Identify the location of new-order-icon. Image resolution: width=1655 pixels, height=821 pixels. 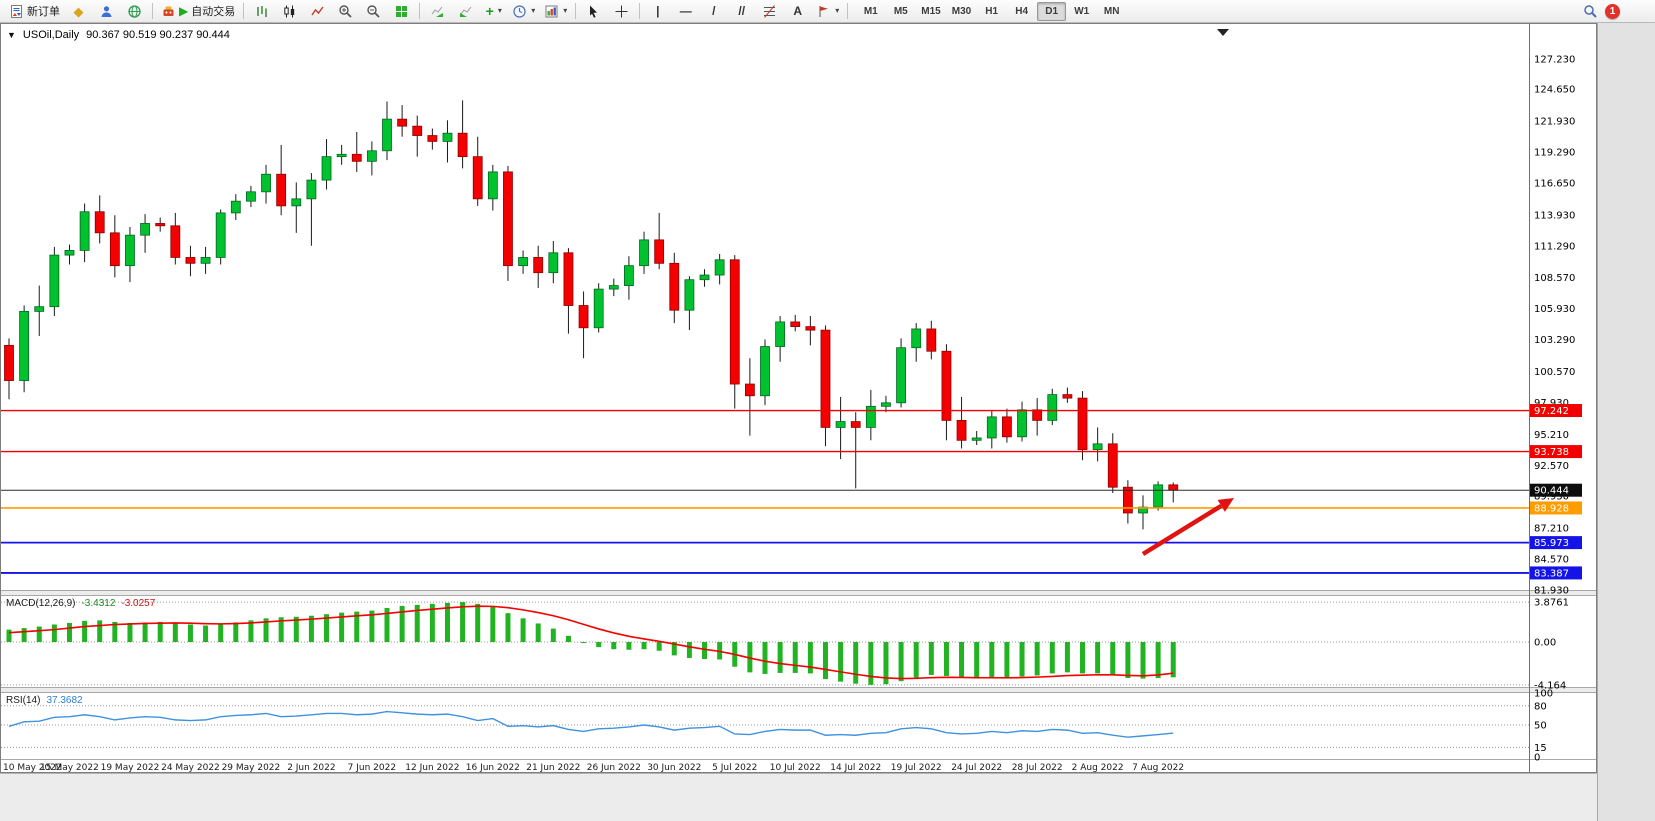
(16, 11).